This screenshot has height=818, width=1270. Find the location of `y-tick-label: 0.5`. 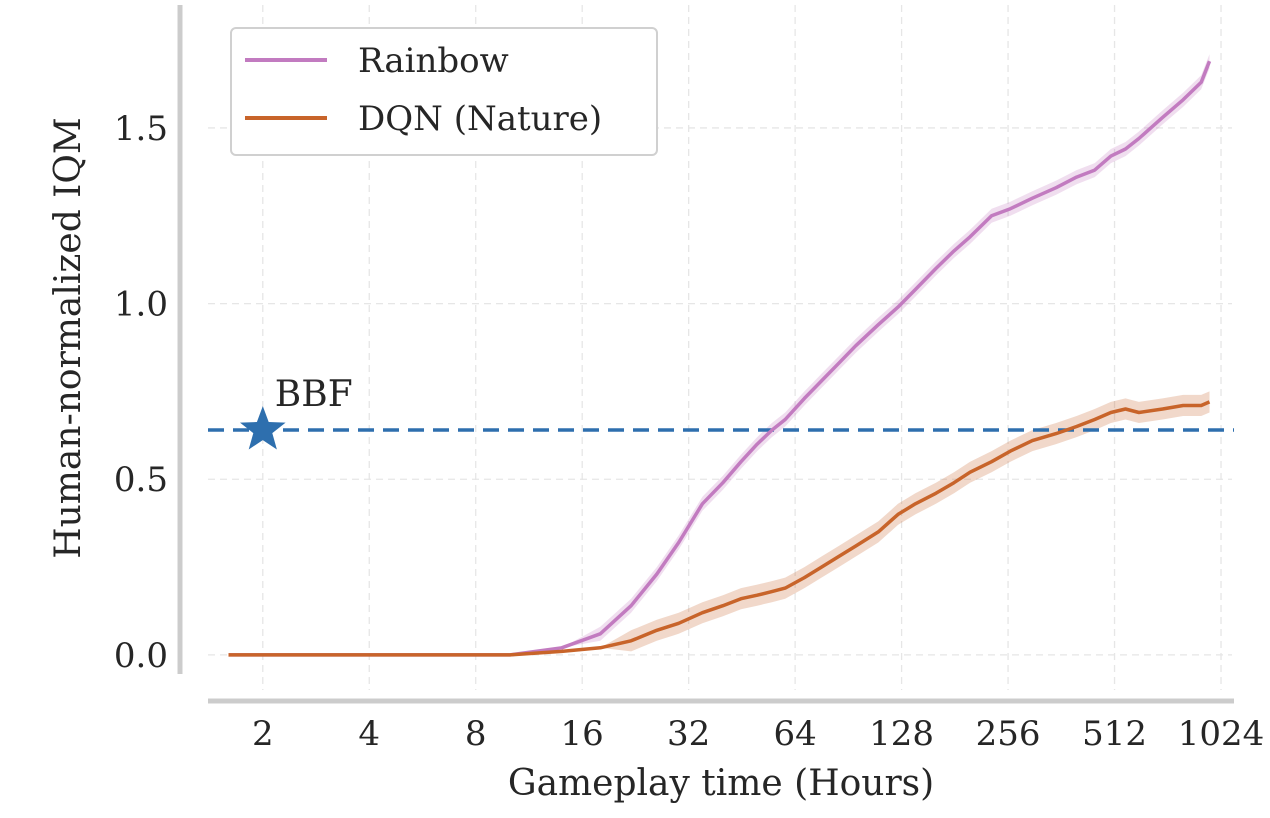

y-tick-label: 0.5 is located at coordinates (141, 480).